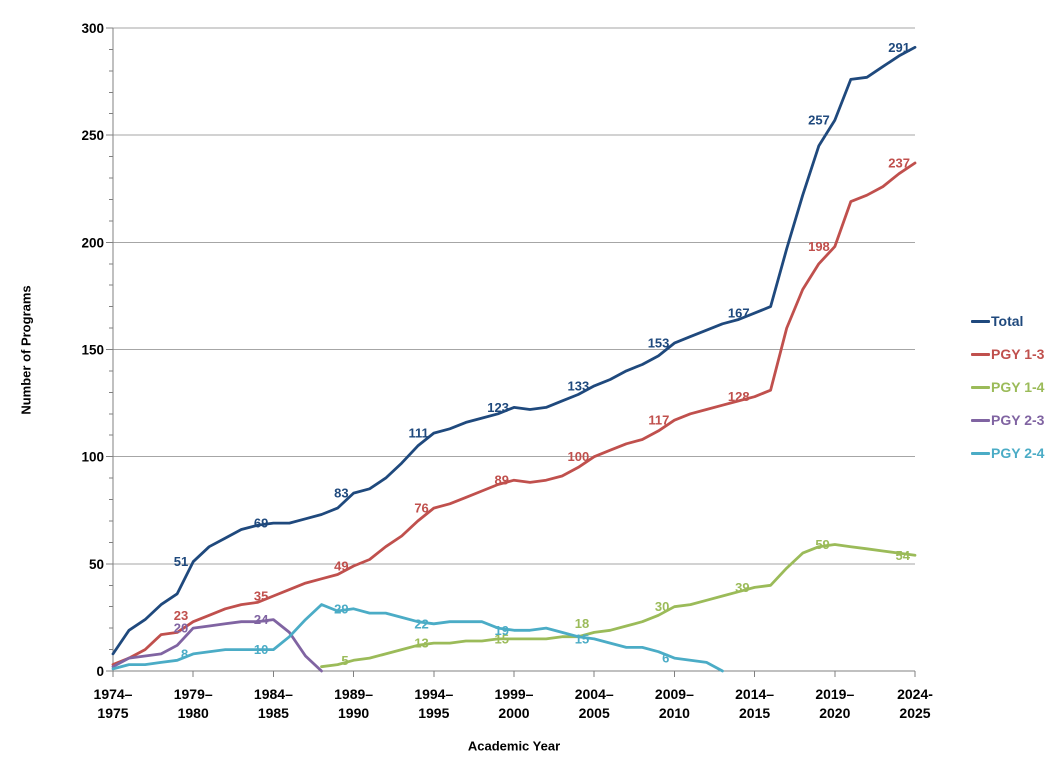  I want to click on point-label: 133, so click(578, 385).